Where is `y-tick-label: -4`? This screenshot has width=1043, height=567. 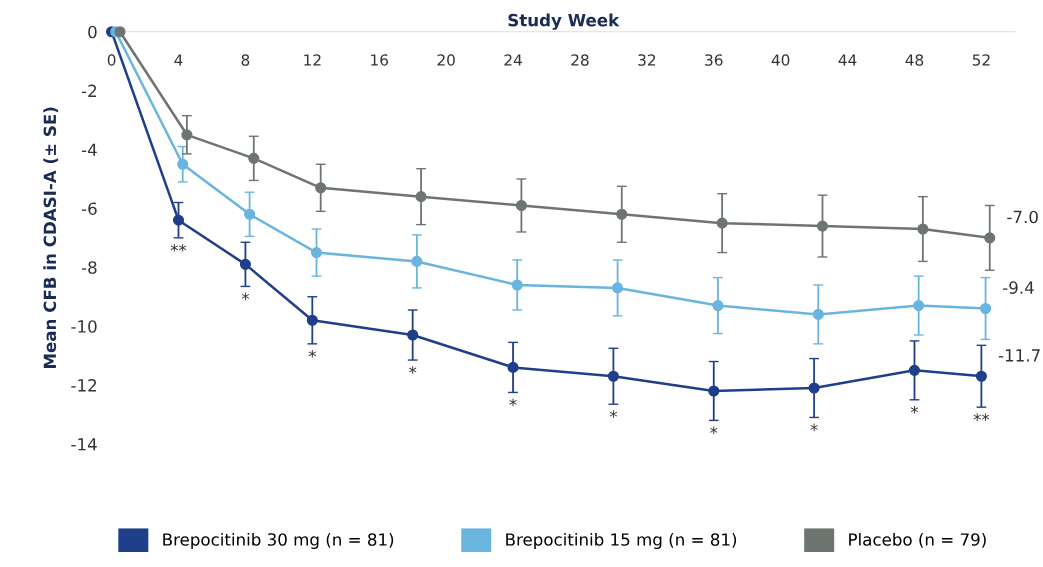
y-tick-label: -4 is located at coordinates (89, 149).